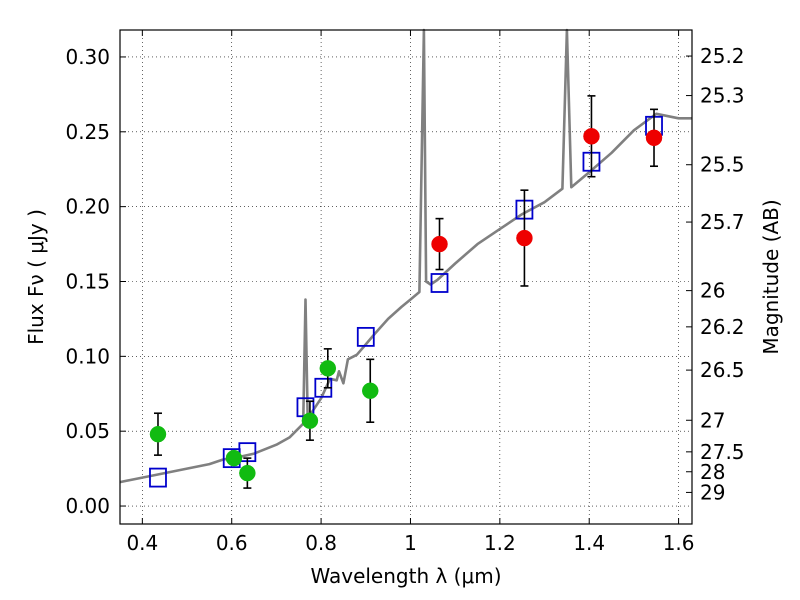  Describe the element at coordinates (87, 506) in the screenshot. I see `y-tick-label: 0.00` at that location.